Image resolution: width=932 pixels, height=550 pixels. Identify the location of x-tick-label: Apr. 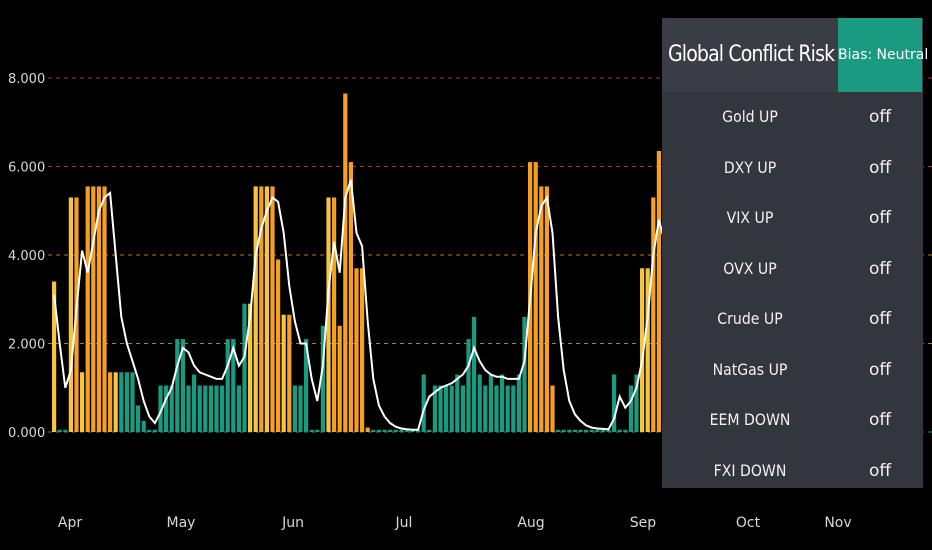
(70, 523).